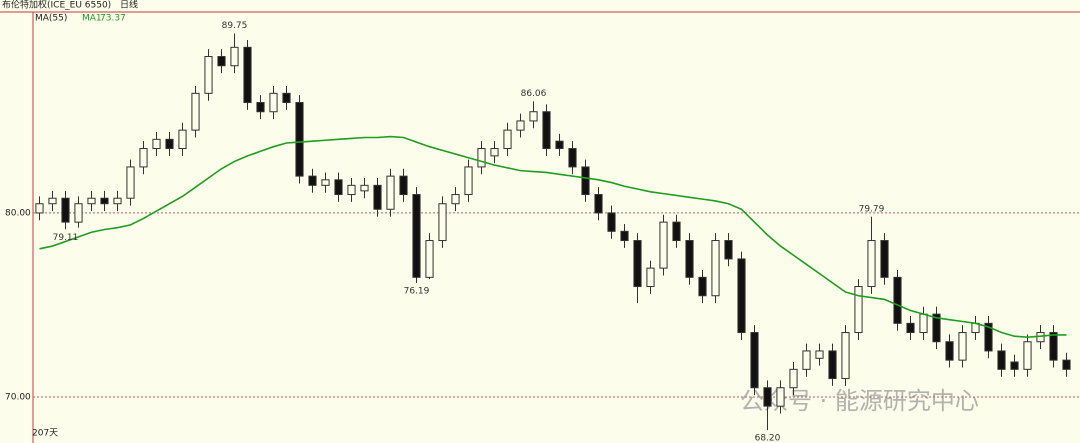  What do you see at coordinates (92, 19) in the screenshot?
I see `ma-legend-name: MA1` at bounding box center [92, 19].